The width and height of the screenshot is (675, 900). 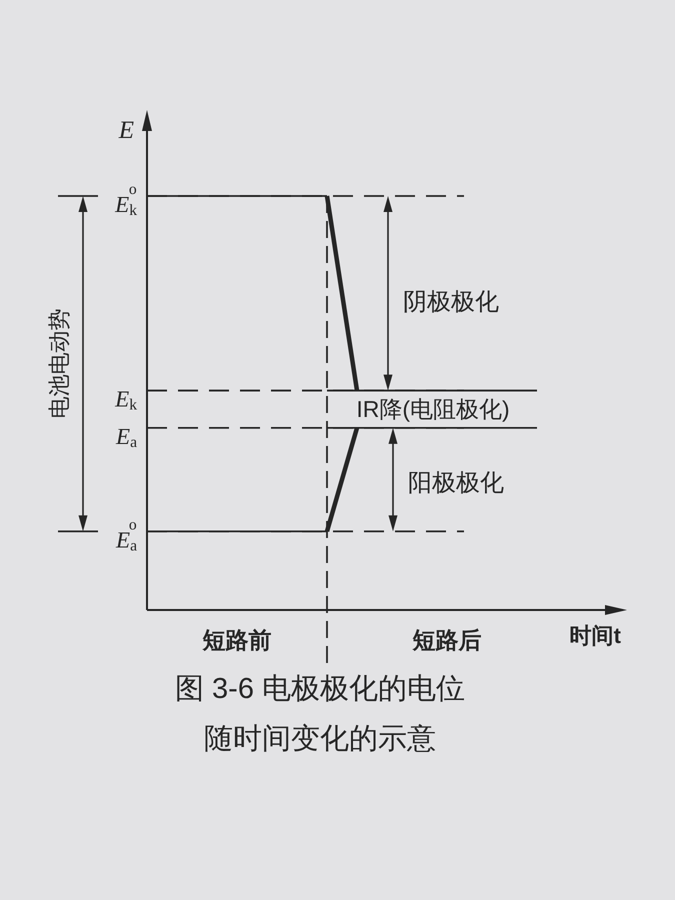 What do you see at coordinates (126, 400) in the screenshot?
I see `ref-line-label: E$_{k}$` at bounding box center [126, 400].